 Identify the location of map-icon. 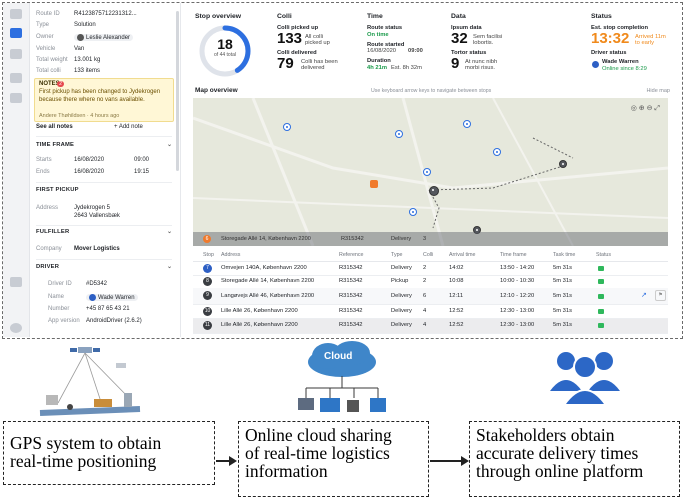
(16, 54).